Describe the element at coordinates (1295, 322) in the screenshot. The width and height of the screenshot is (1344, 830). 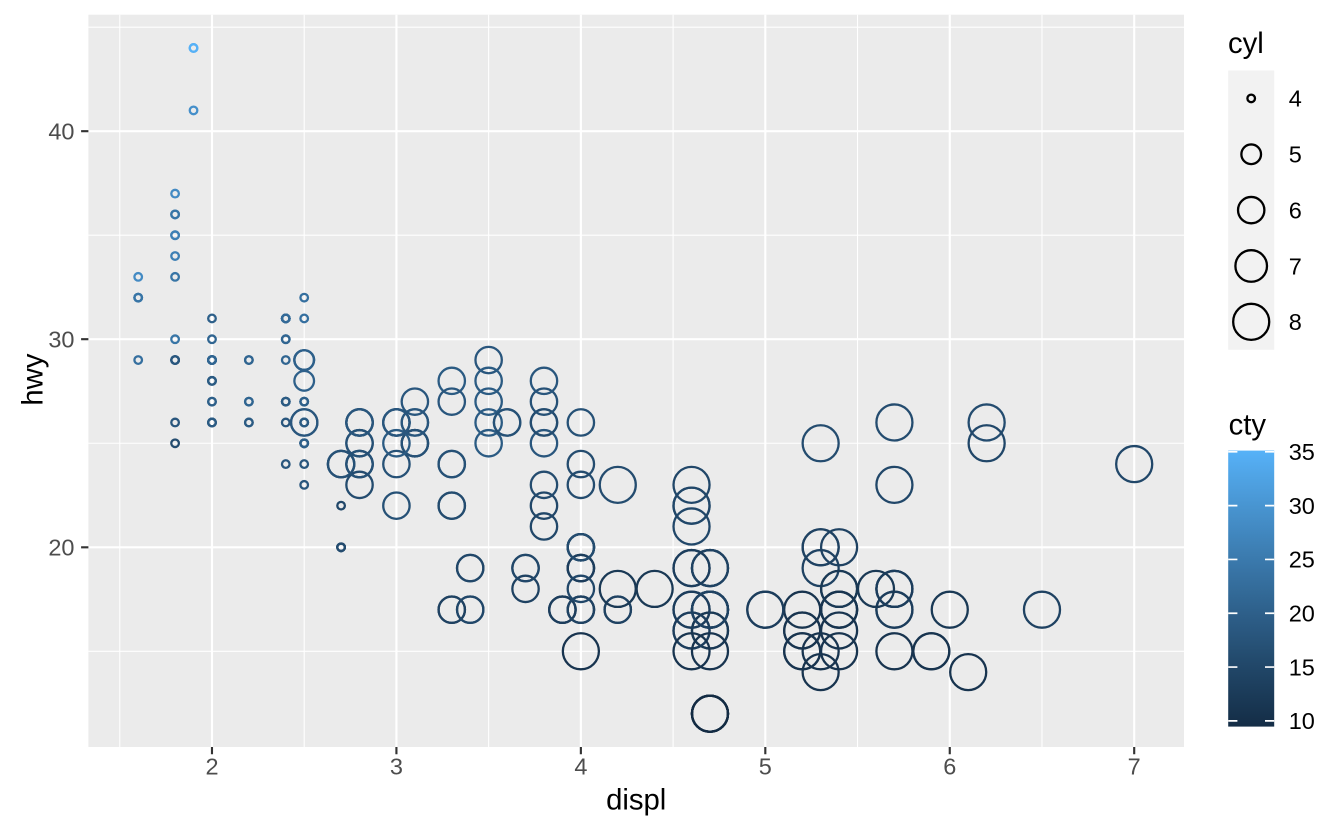
I see `svg-text: 8` at that location.